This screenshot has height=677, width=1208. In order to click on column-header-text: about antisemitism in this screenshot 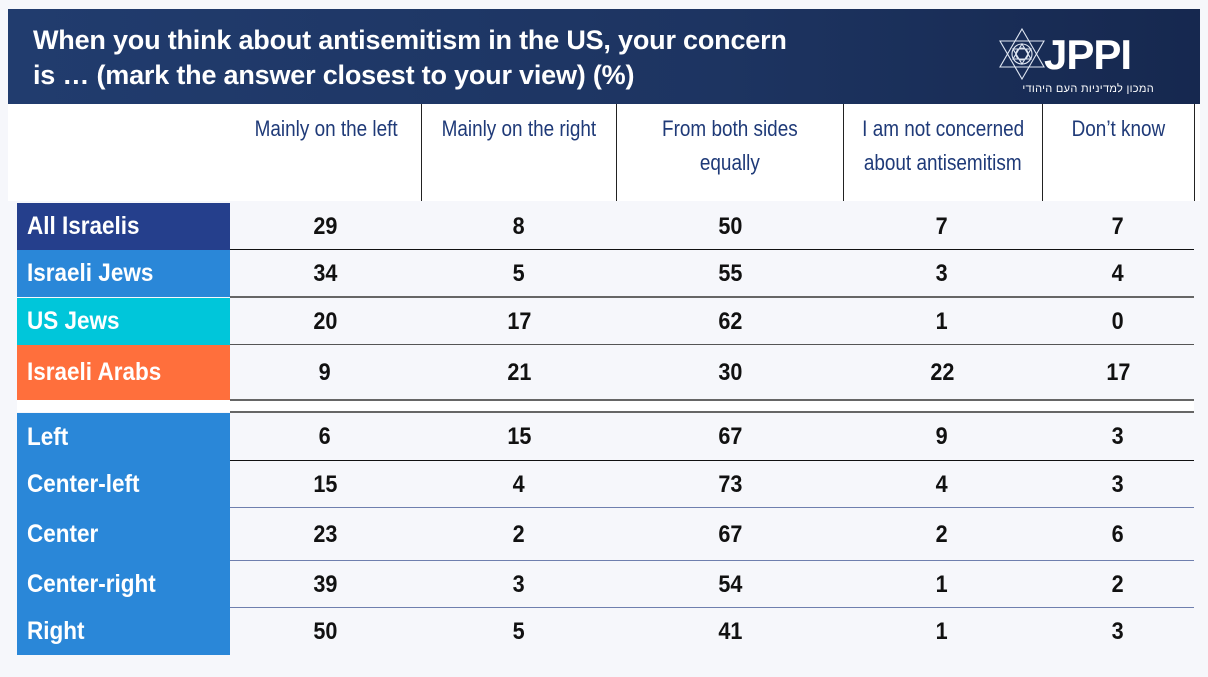, I will do `click(943, 162)`.